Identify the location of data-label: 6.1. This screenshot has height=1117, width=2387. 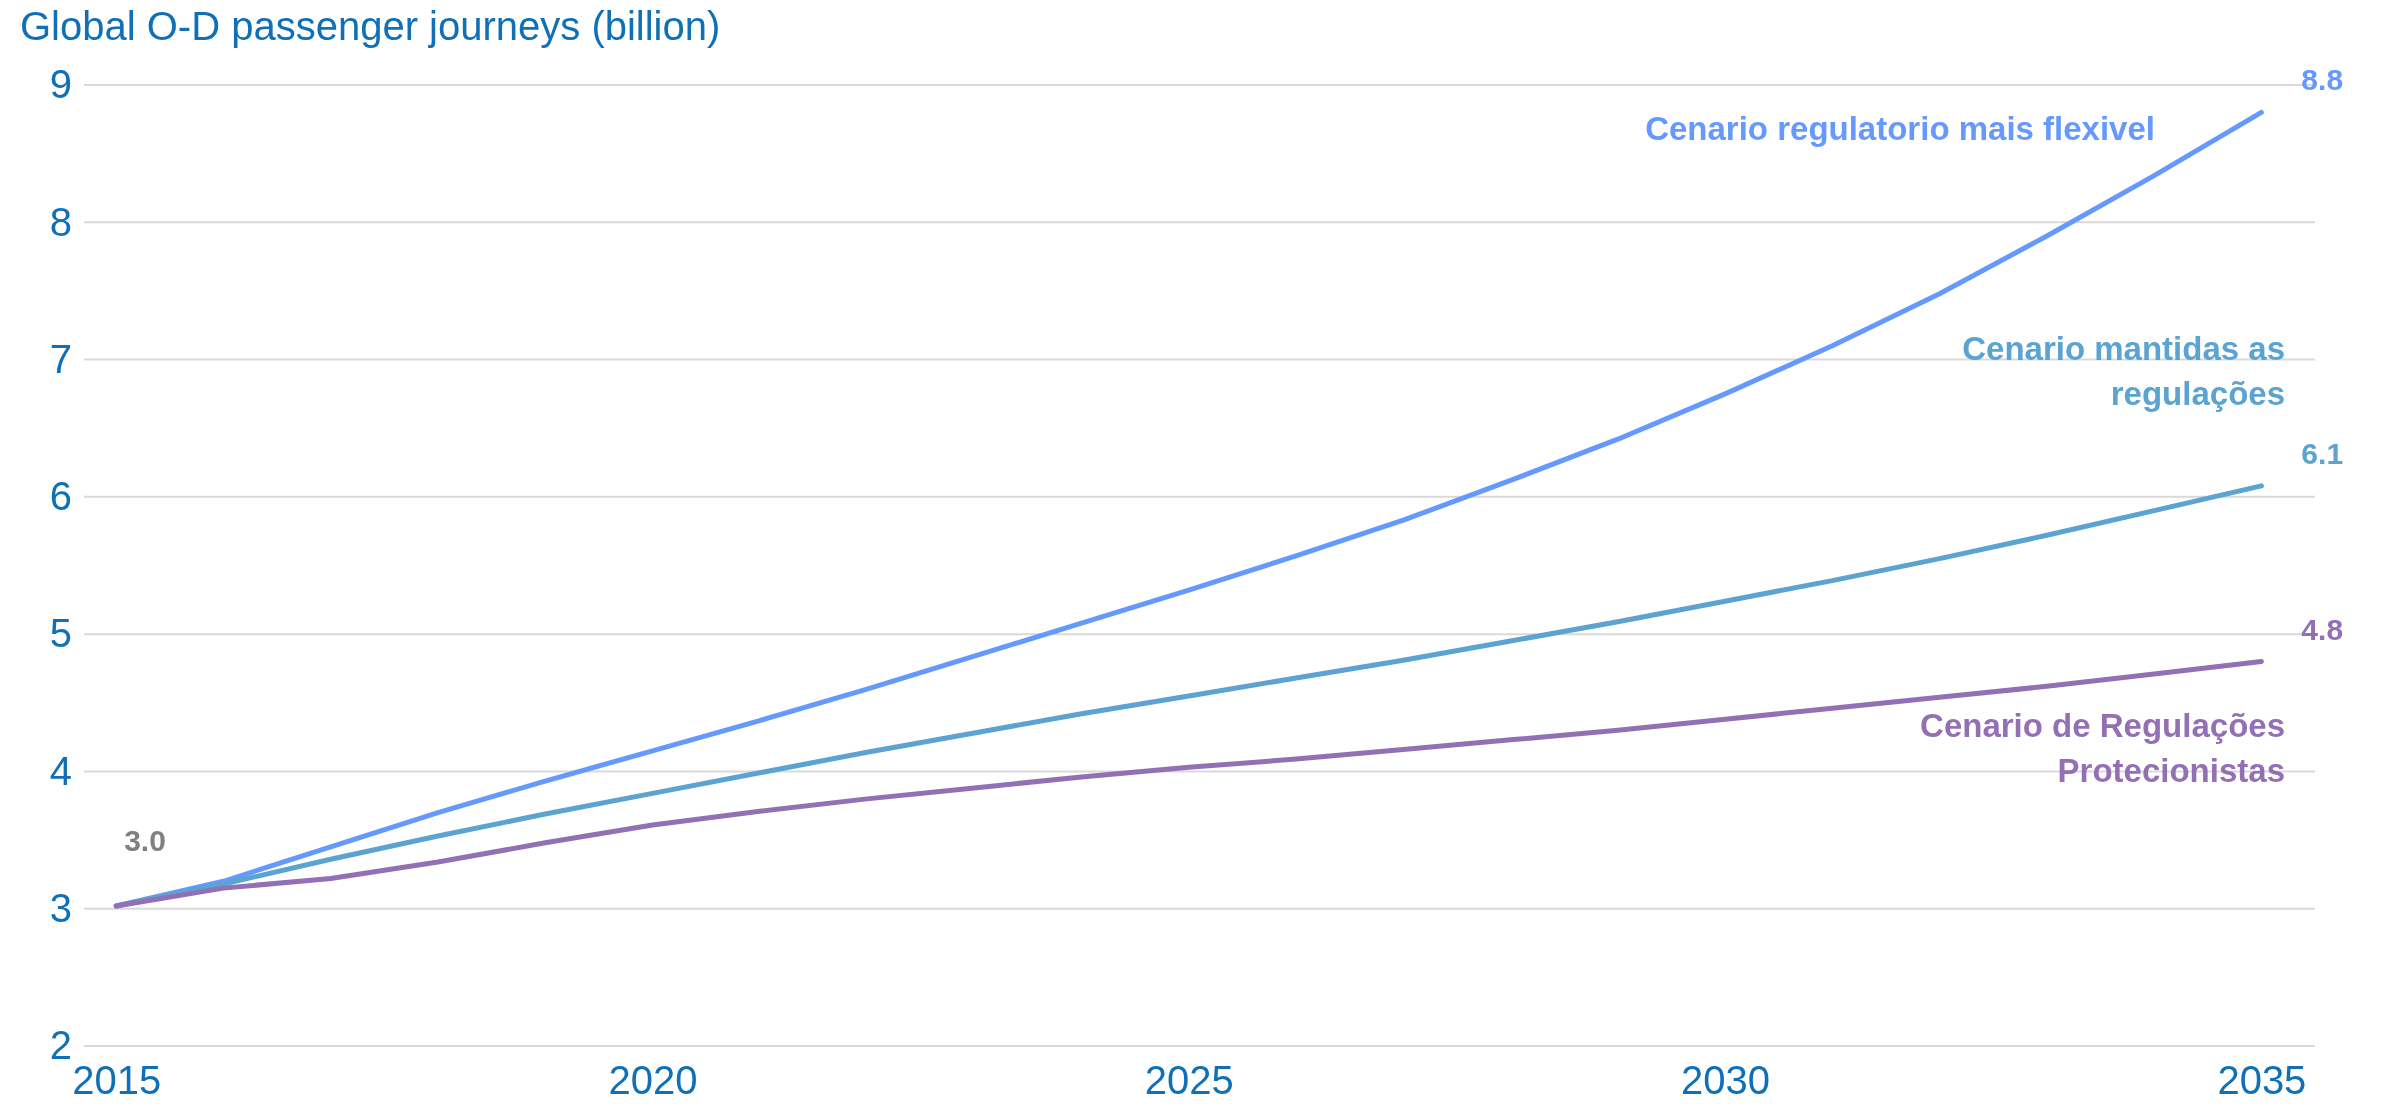
(2322, 453).